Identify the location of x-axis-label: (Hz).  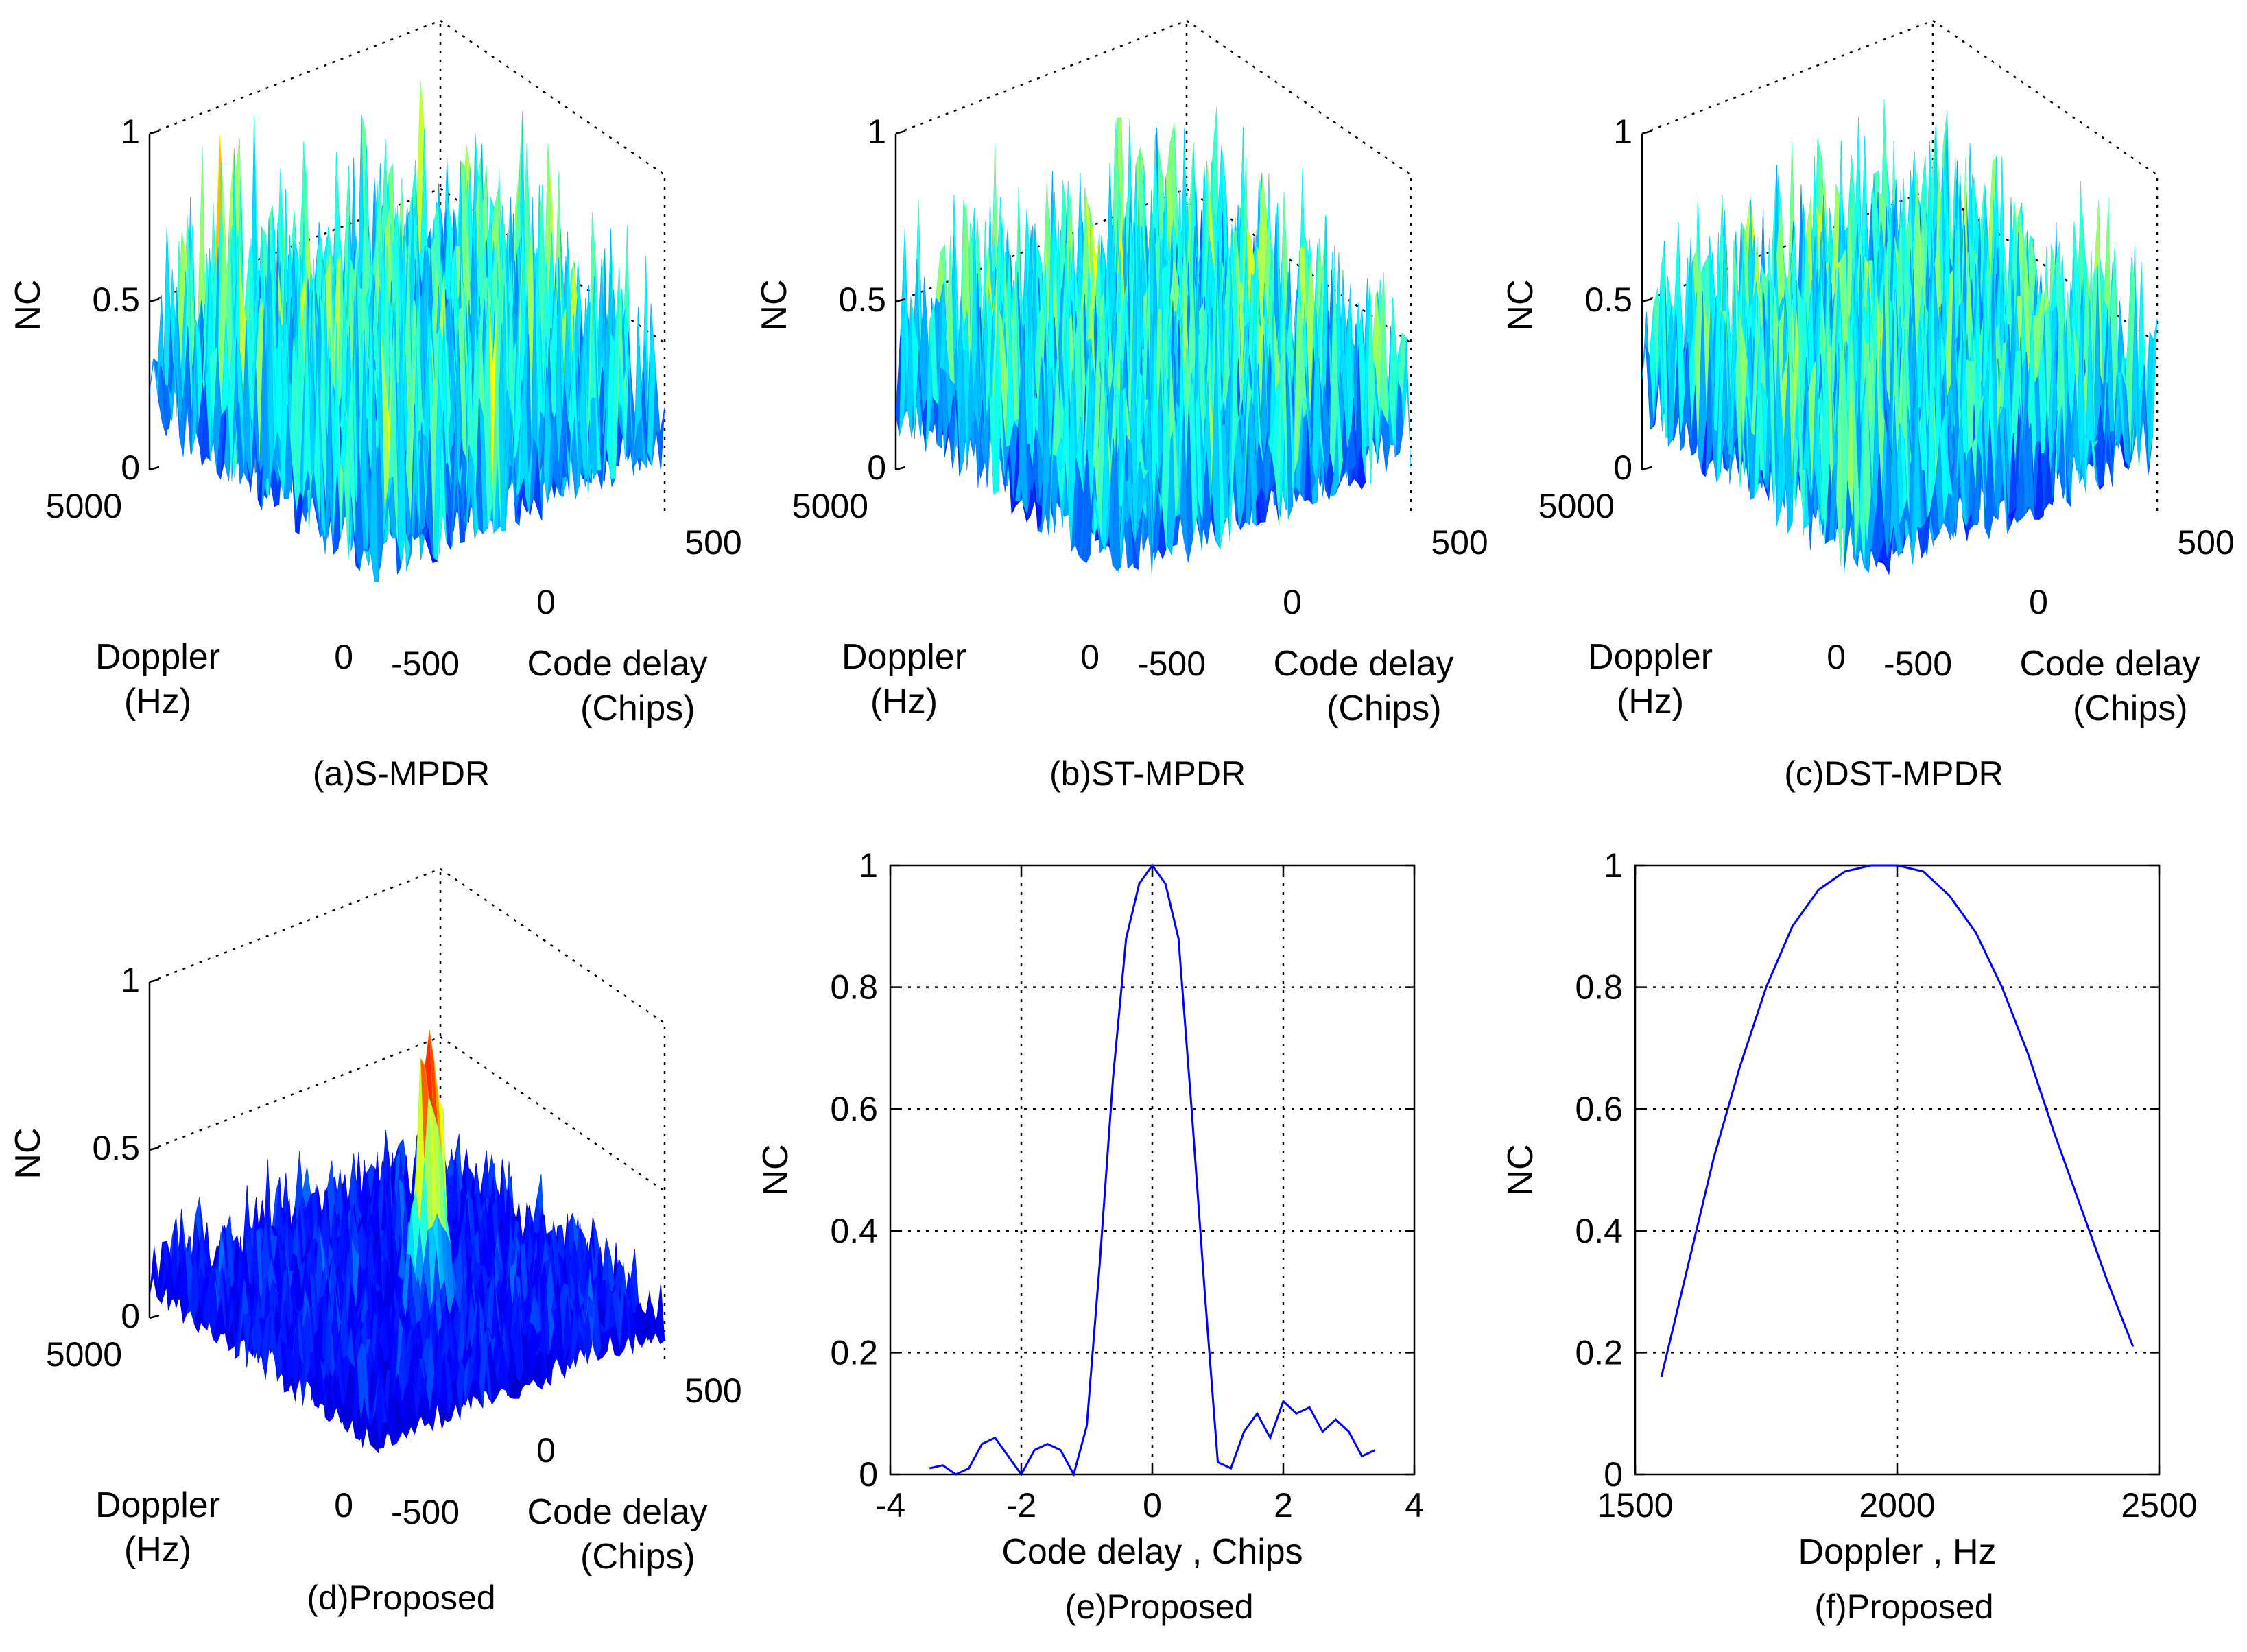
(157, 701).